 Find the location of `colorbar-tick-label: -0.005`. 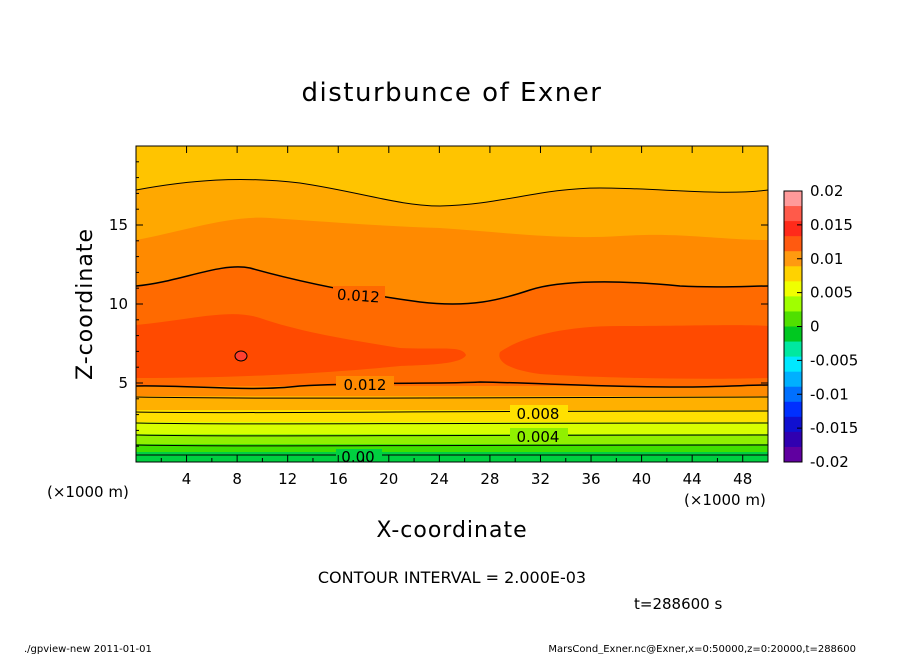

colorbar-tick-label: -0.005 is located at coordinates (834, 360).